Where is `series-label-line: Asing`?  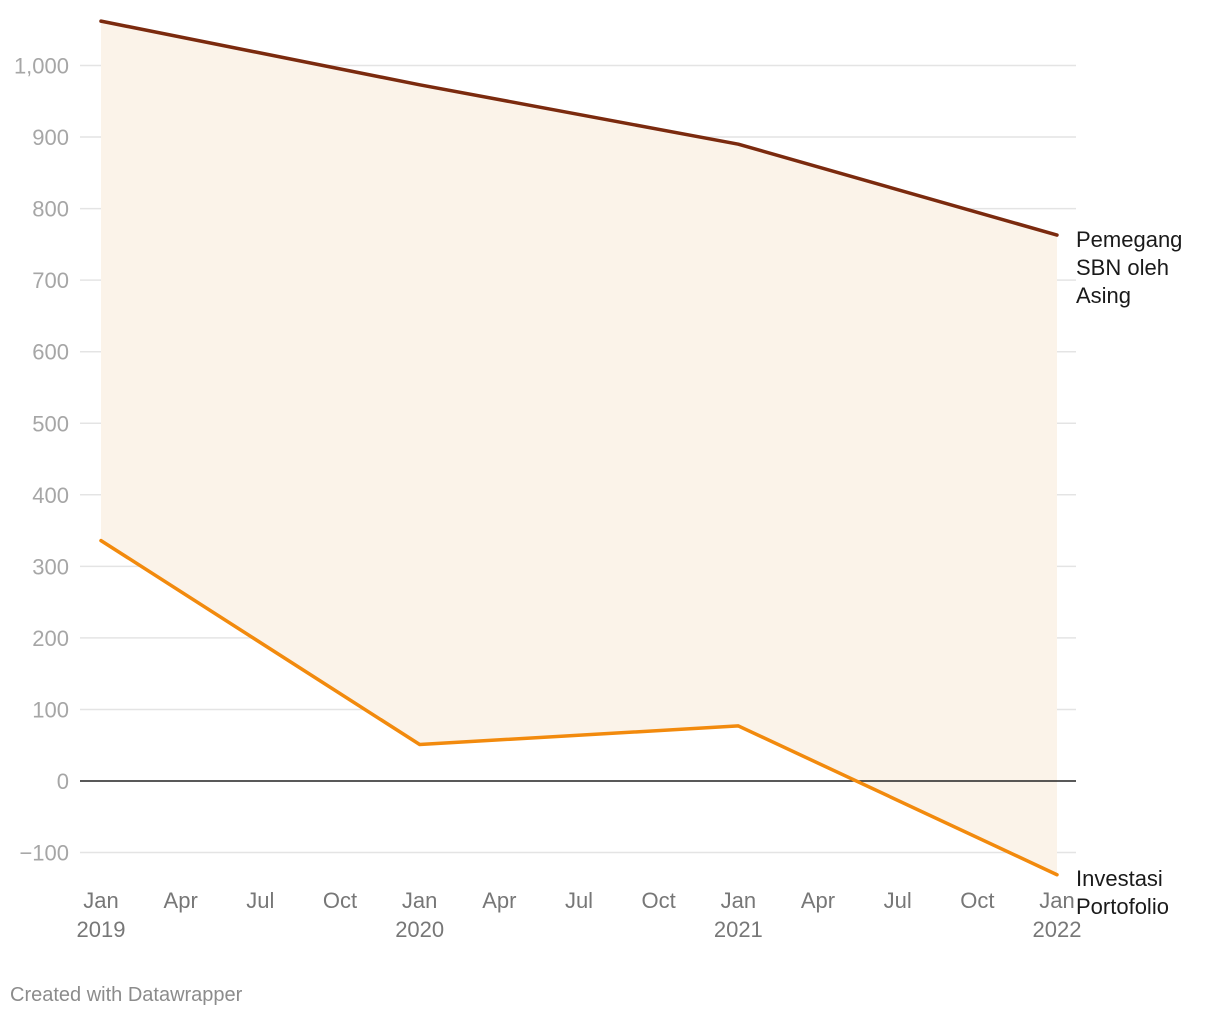 series-label-line: Asing is located at coordinates (1103, 295).